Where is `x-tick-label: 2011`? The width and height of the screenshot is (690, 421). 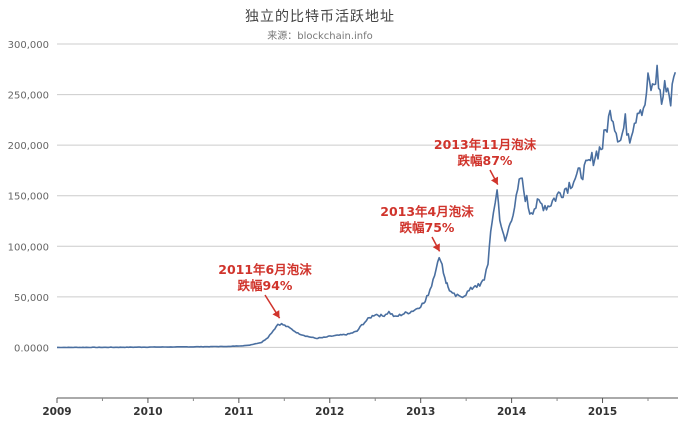
x-tick-label: 2011 is located at coordinates (238, 412).